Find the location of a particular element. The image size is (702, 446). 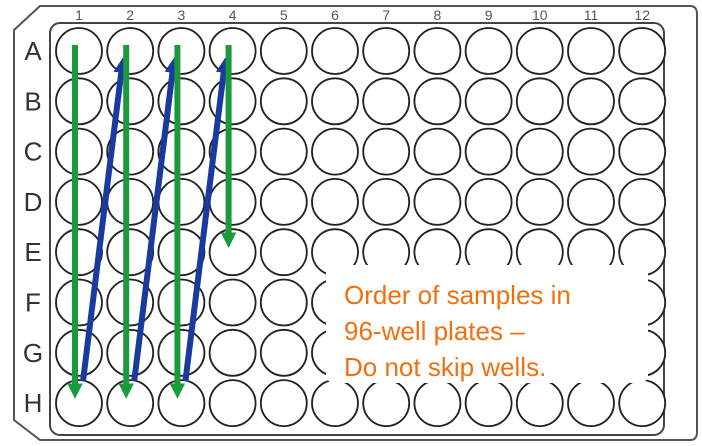

well-B1 is located at coordinates (79, 101).